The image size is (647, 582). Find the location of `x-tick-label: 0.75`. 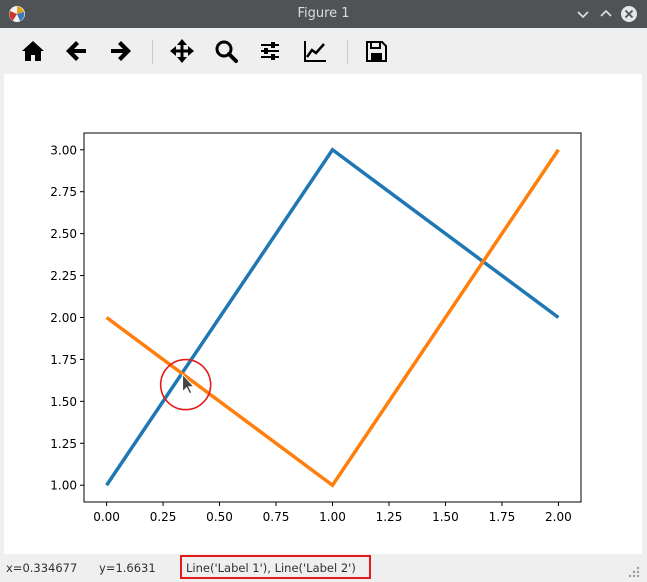

x-tick-label: 0.75 is located at coordinates (276, 517).